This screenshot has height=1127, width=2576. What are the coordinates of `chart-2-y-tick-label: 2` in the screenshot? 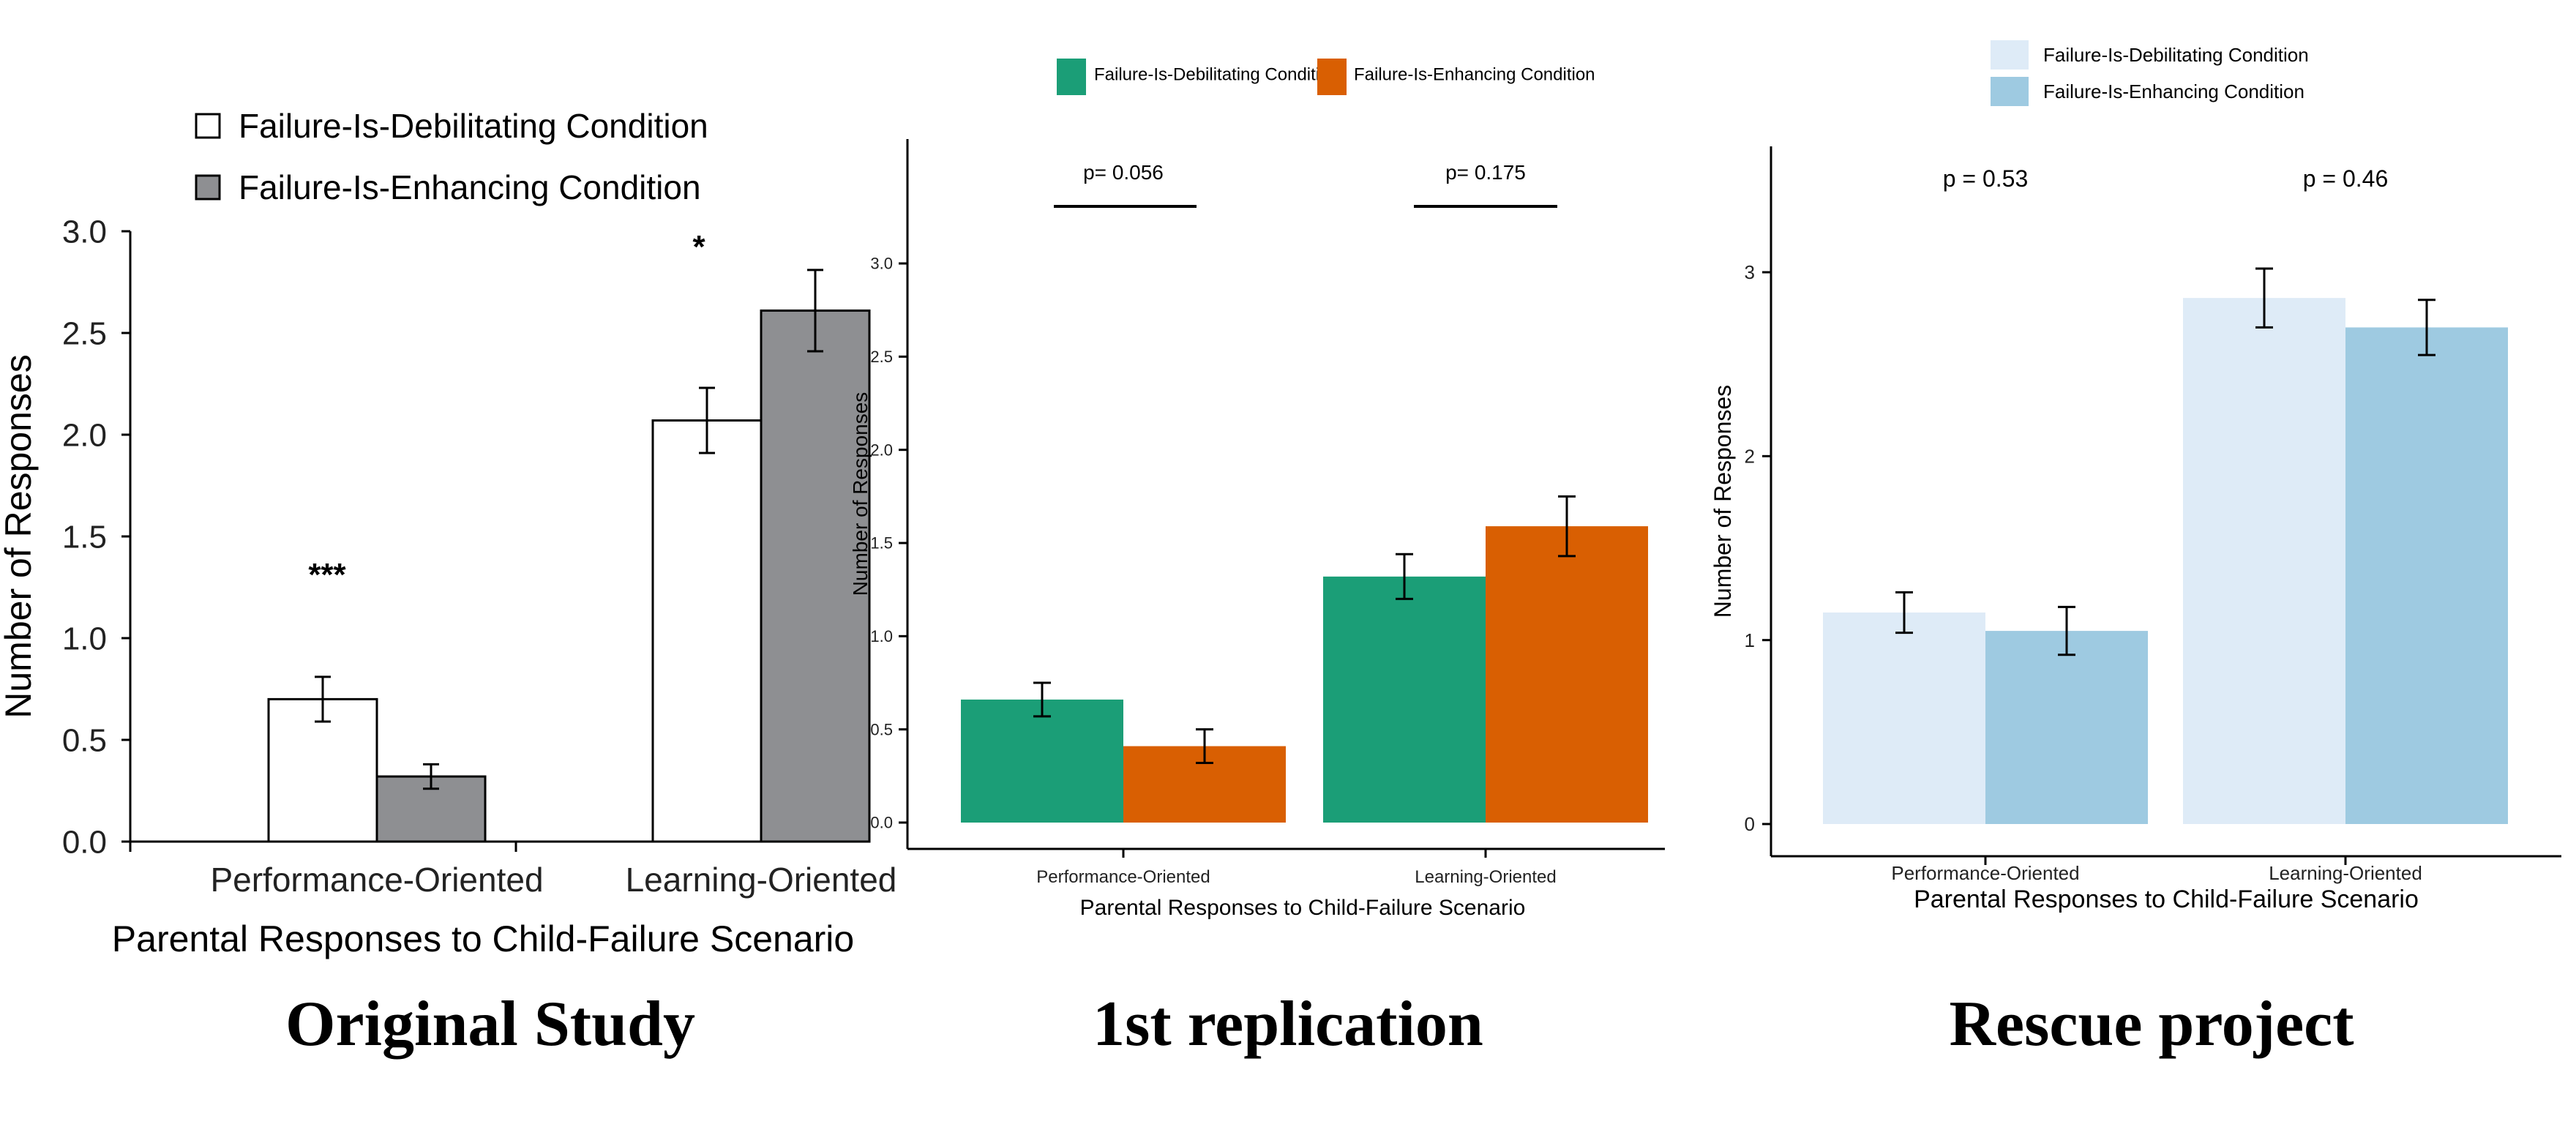 It's located at (1750, 456).